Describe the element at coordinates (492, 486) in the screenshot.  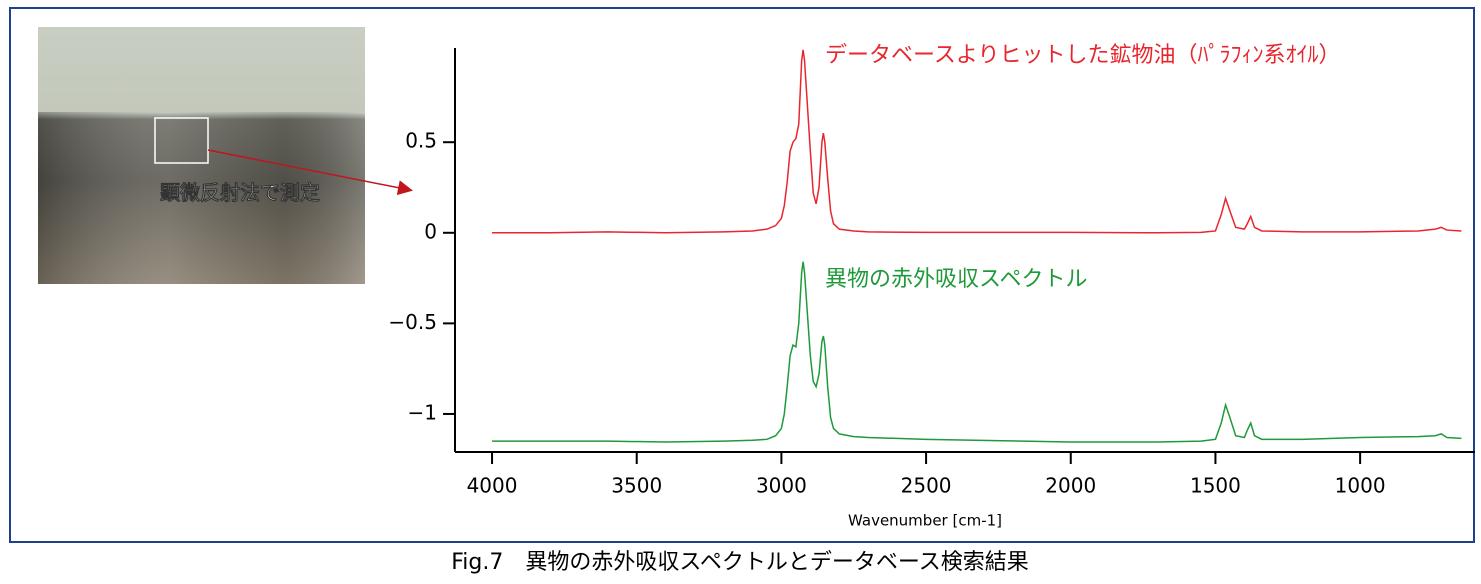
I see `x-tick-label: 4000` at that location.